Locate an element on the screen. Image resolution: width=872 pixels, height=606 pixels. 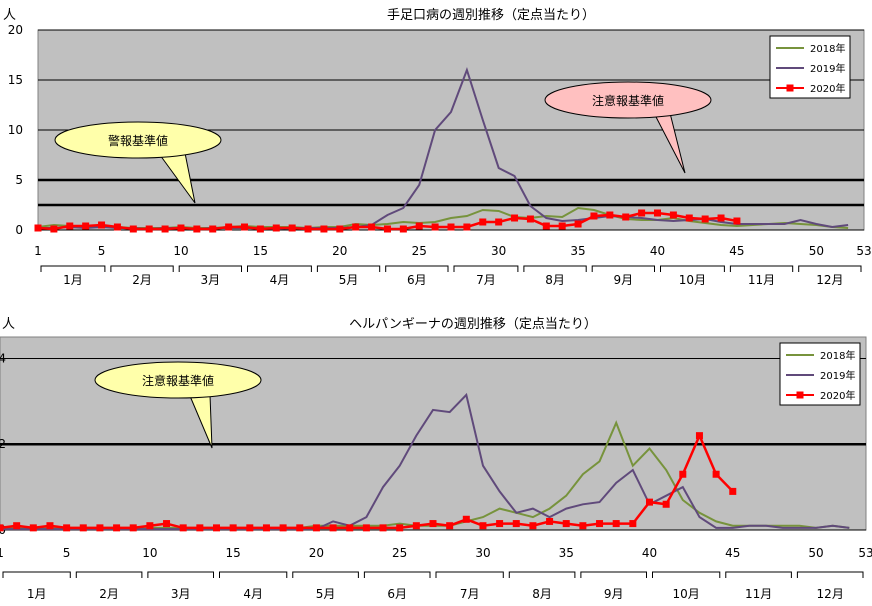
month-label: 8月 is located at coordinates (542, 594).